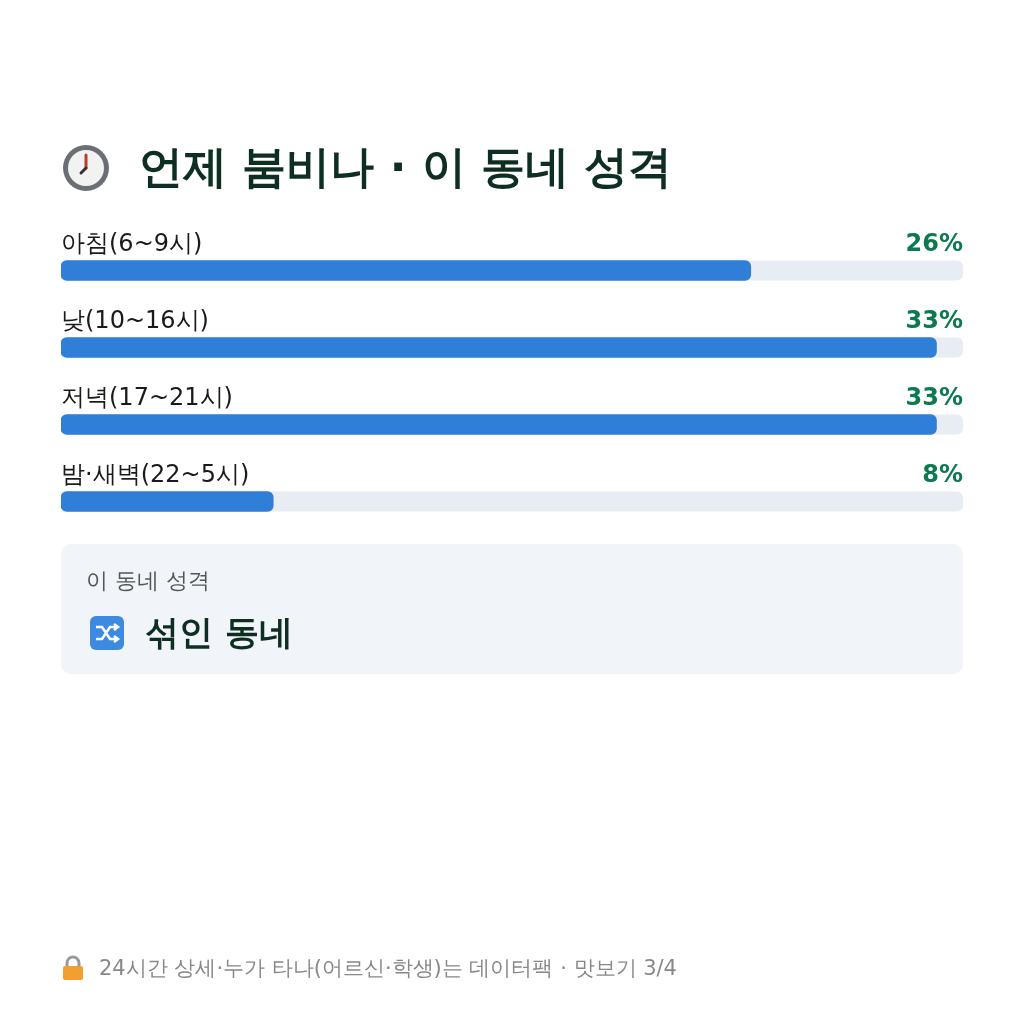  What do you see at coordinates (942, 473) in the screenshot?
I see `data-label: 8%` at bounding box center [942, 473].